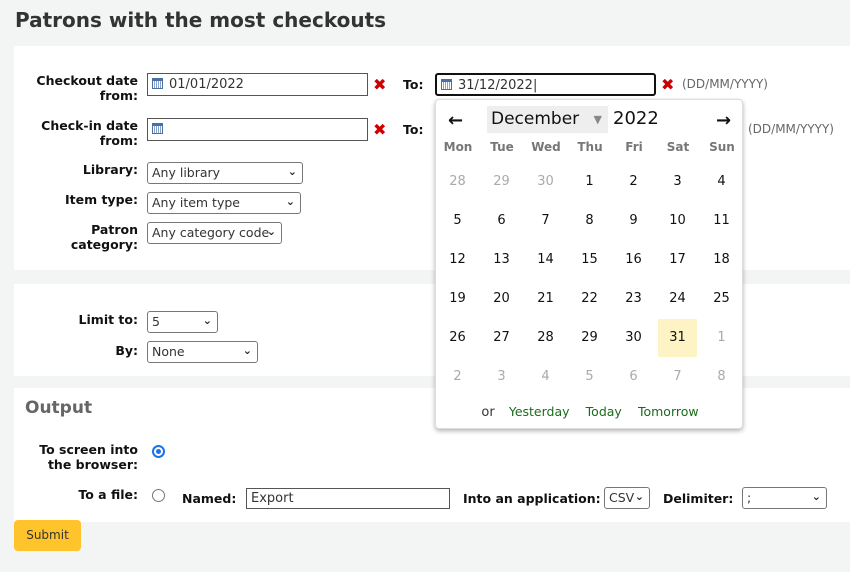 The image size is (850, 572). I want to click on screen-label: To screen into the browser:, so click(88, 457).